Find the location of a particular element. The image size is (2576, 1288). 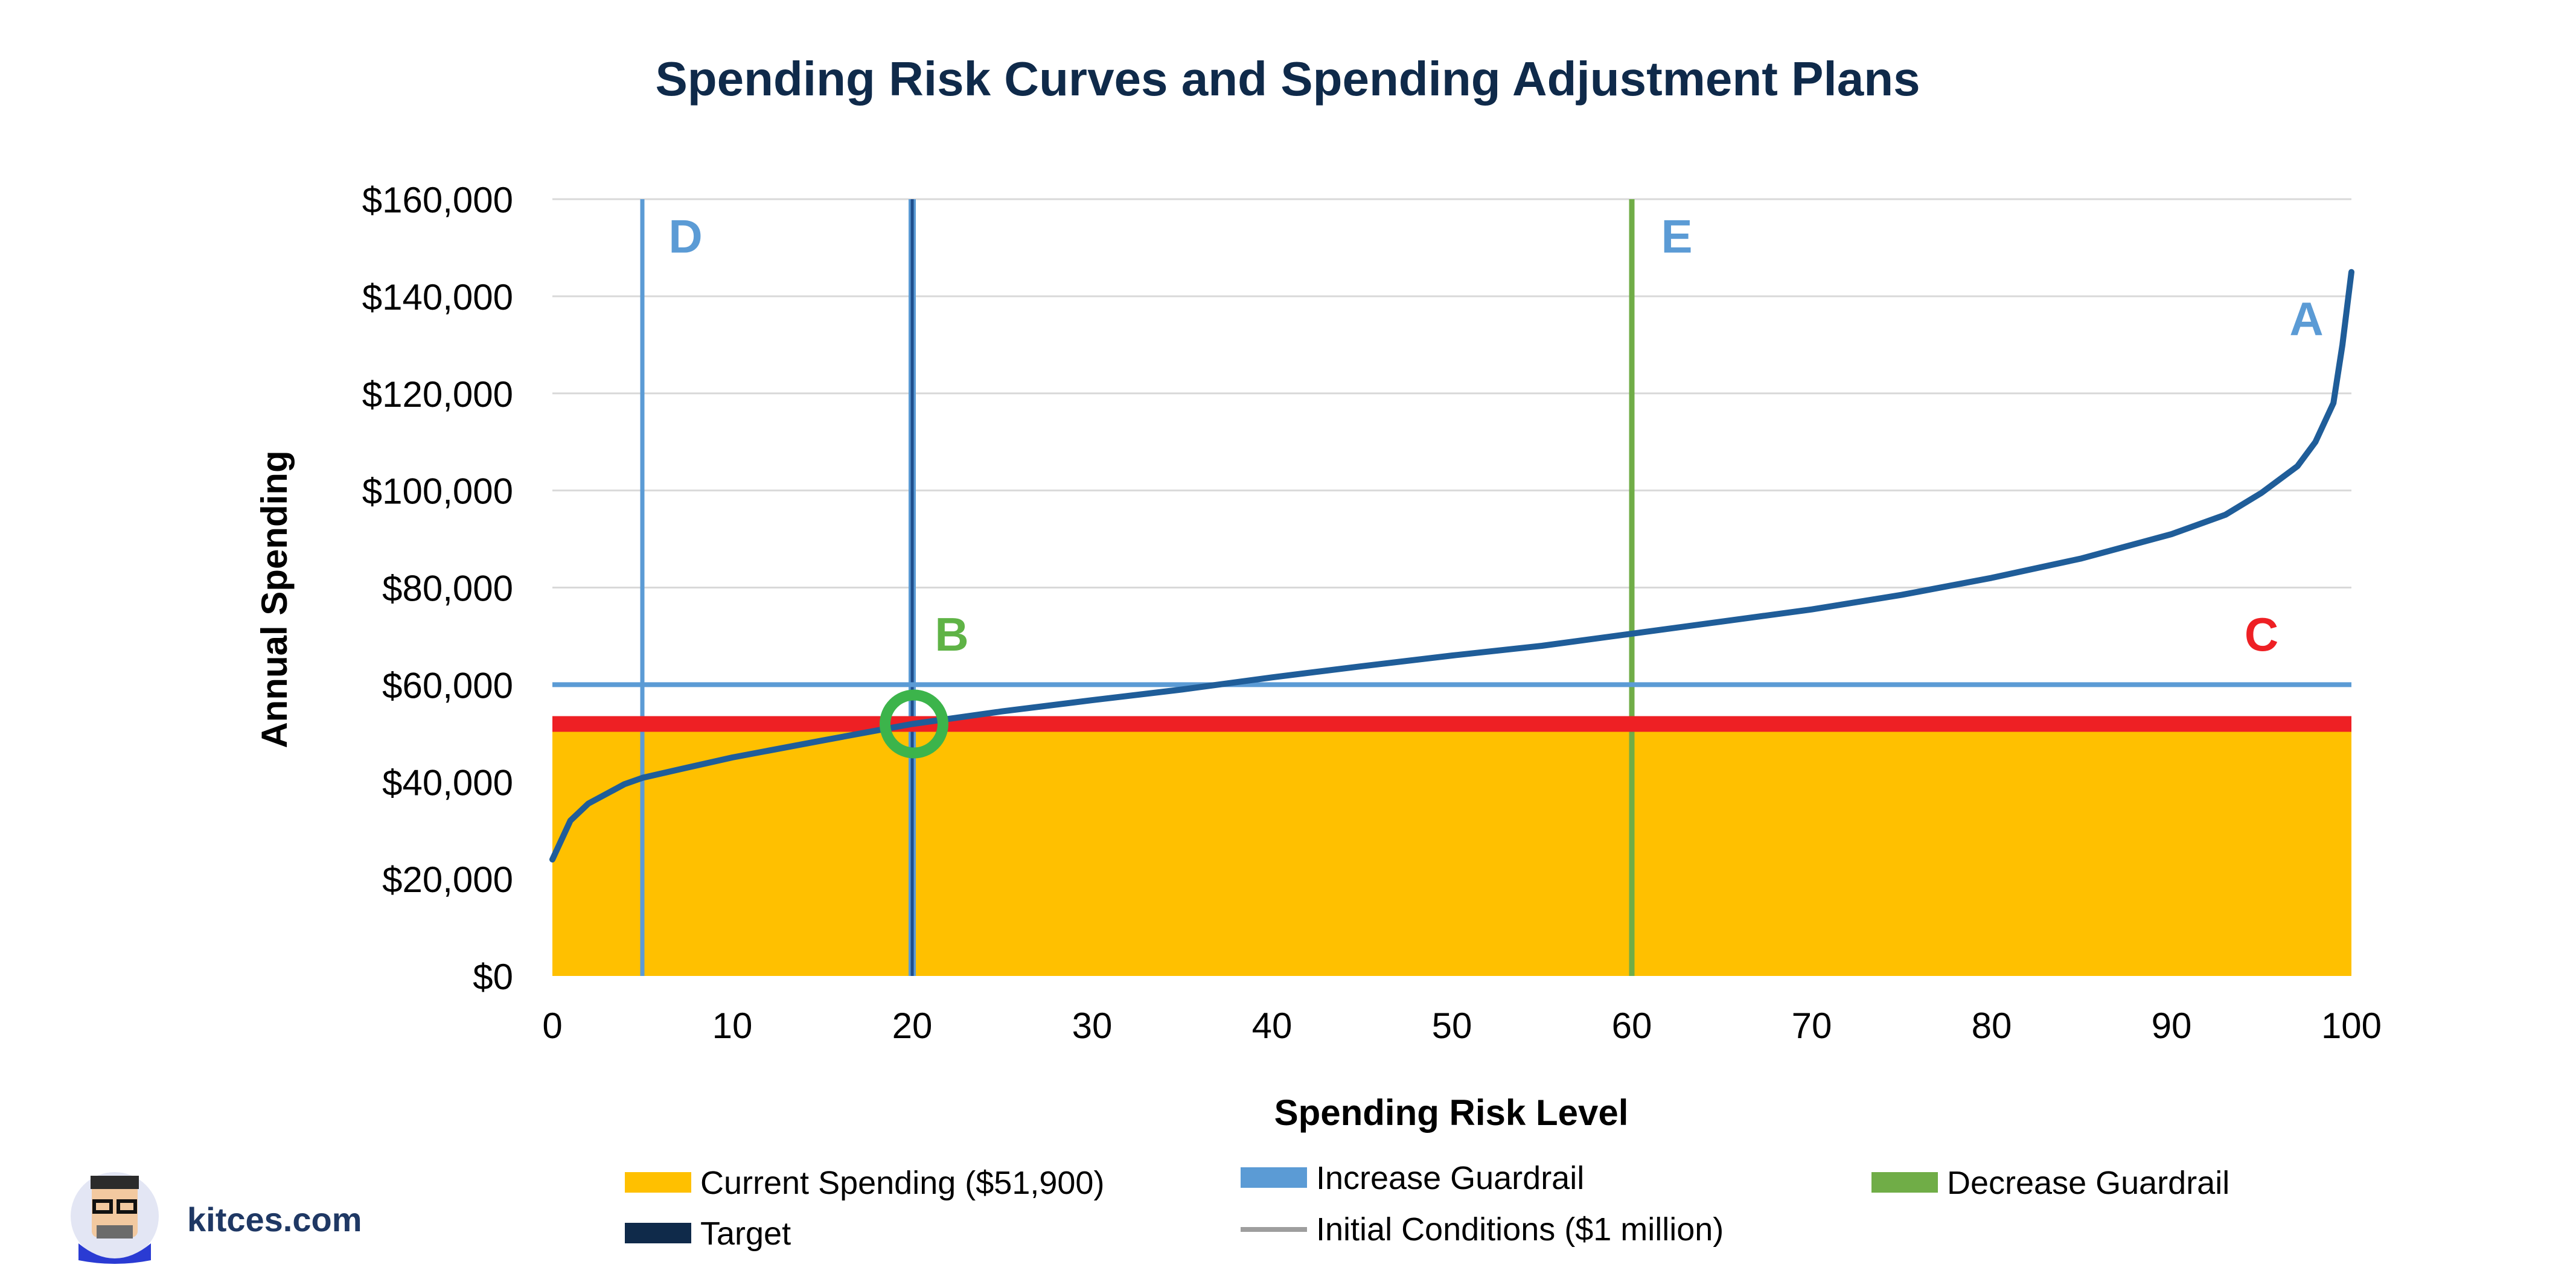

legend-label: Initial Conditions ($1 million) is located at coordinates (1520, 1229).